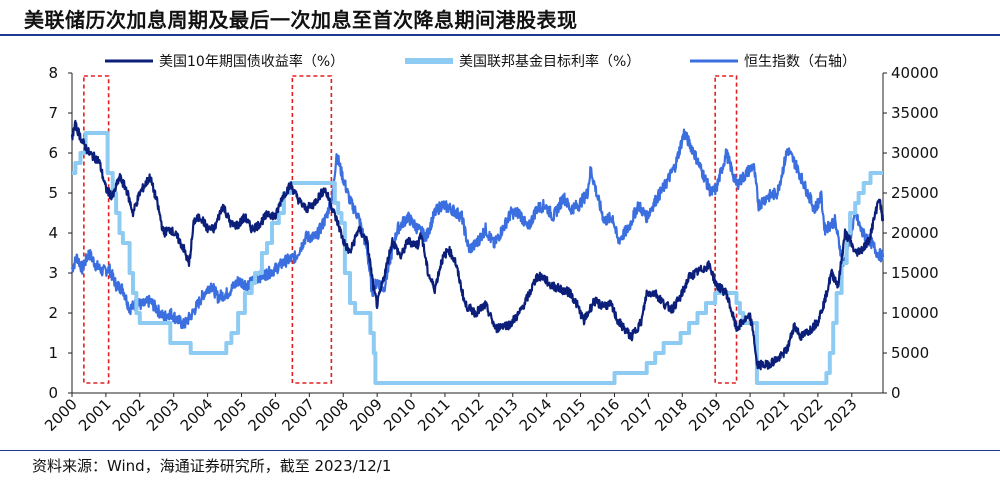  What do you see at coordinates (671, 415) in the screenshot?
I see `x-tick-label: 2018` at bounding box center [671, 415].